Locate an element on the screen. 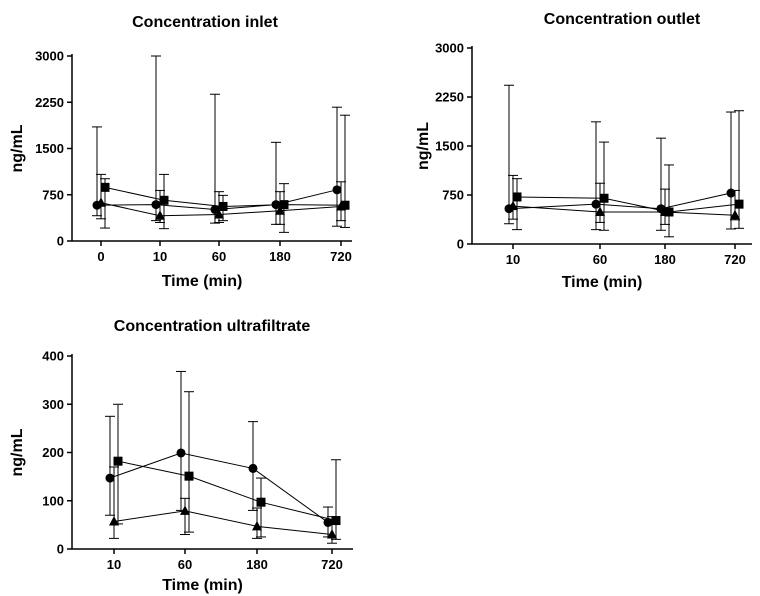 The image size is (760, 596). chart-title: Concentration inlet is located at coordinates (205, 22).